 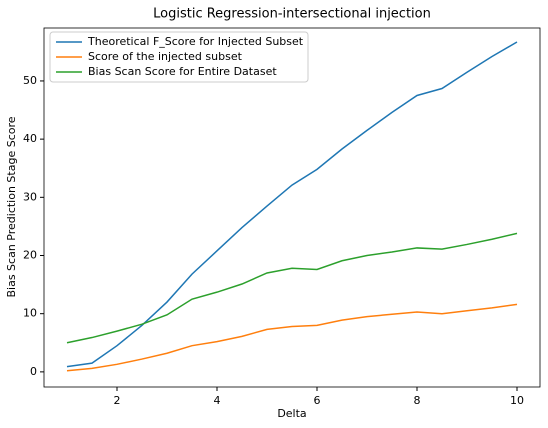 What do you see at coordinates (165, 56) in the screenshot?
I see `legend-label: Score of the injected subset` at bounding box center [165, 56].